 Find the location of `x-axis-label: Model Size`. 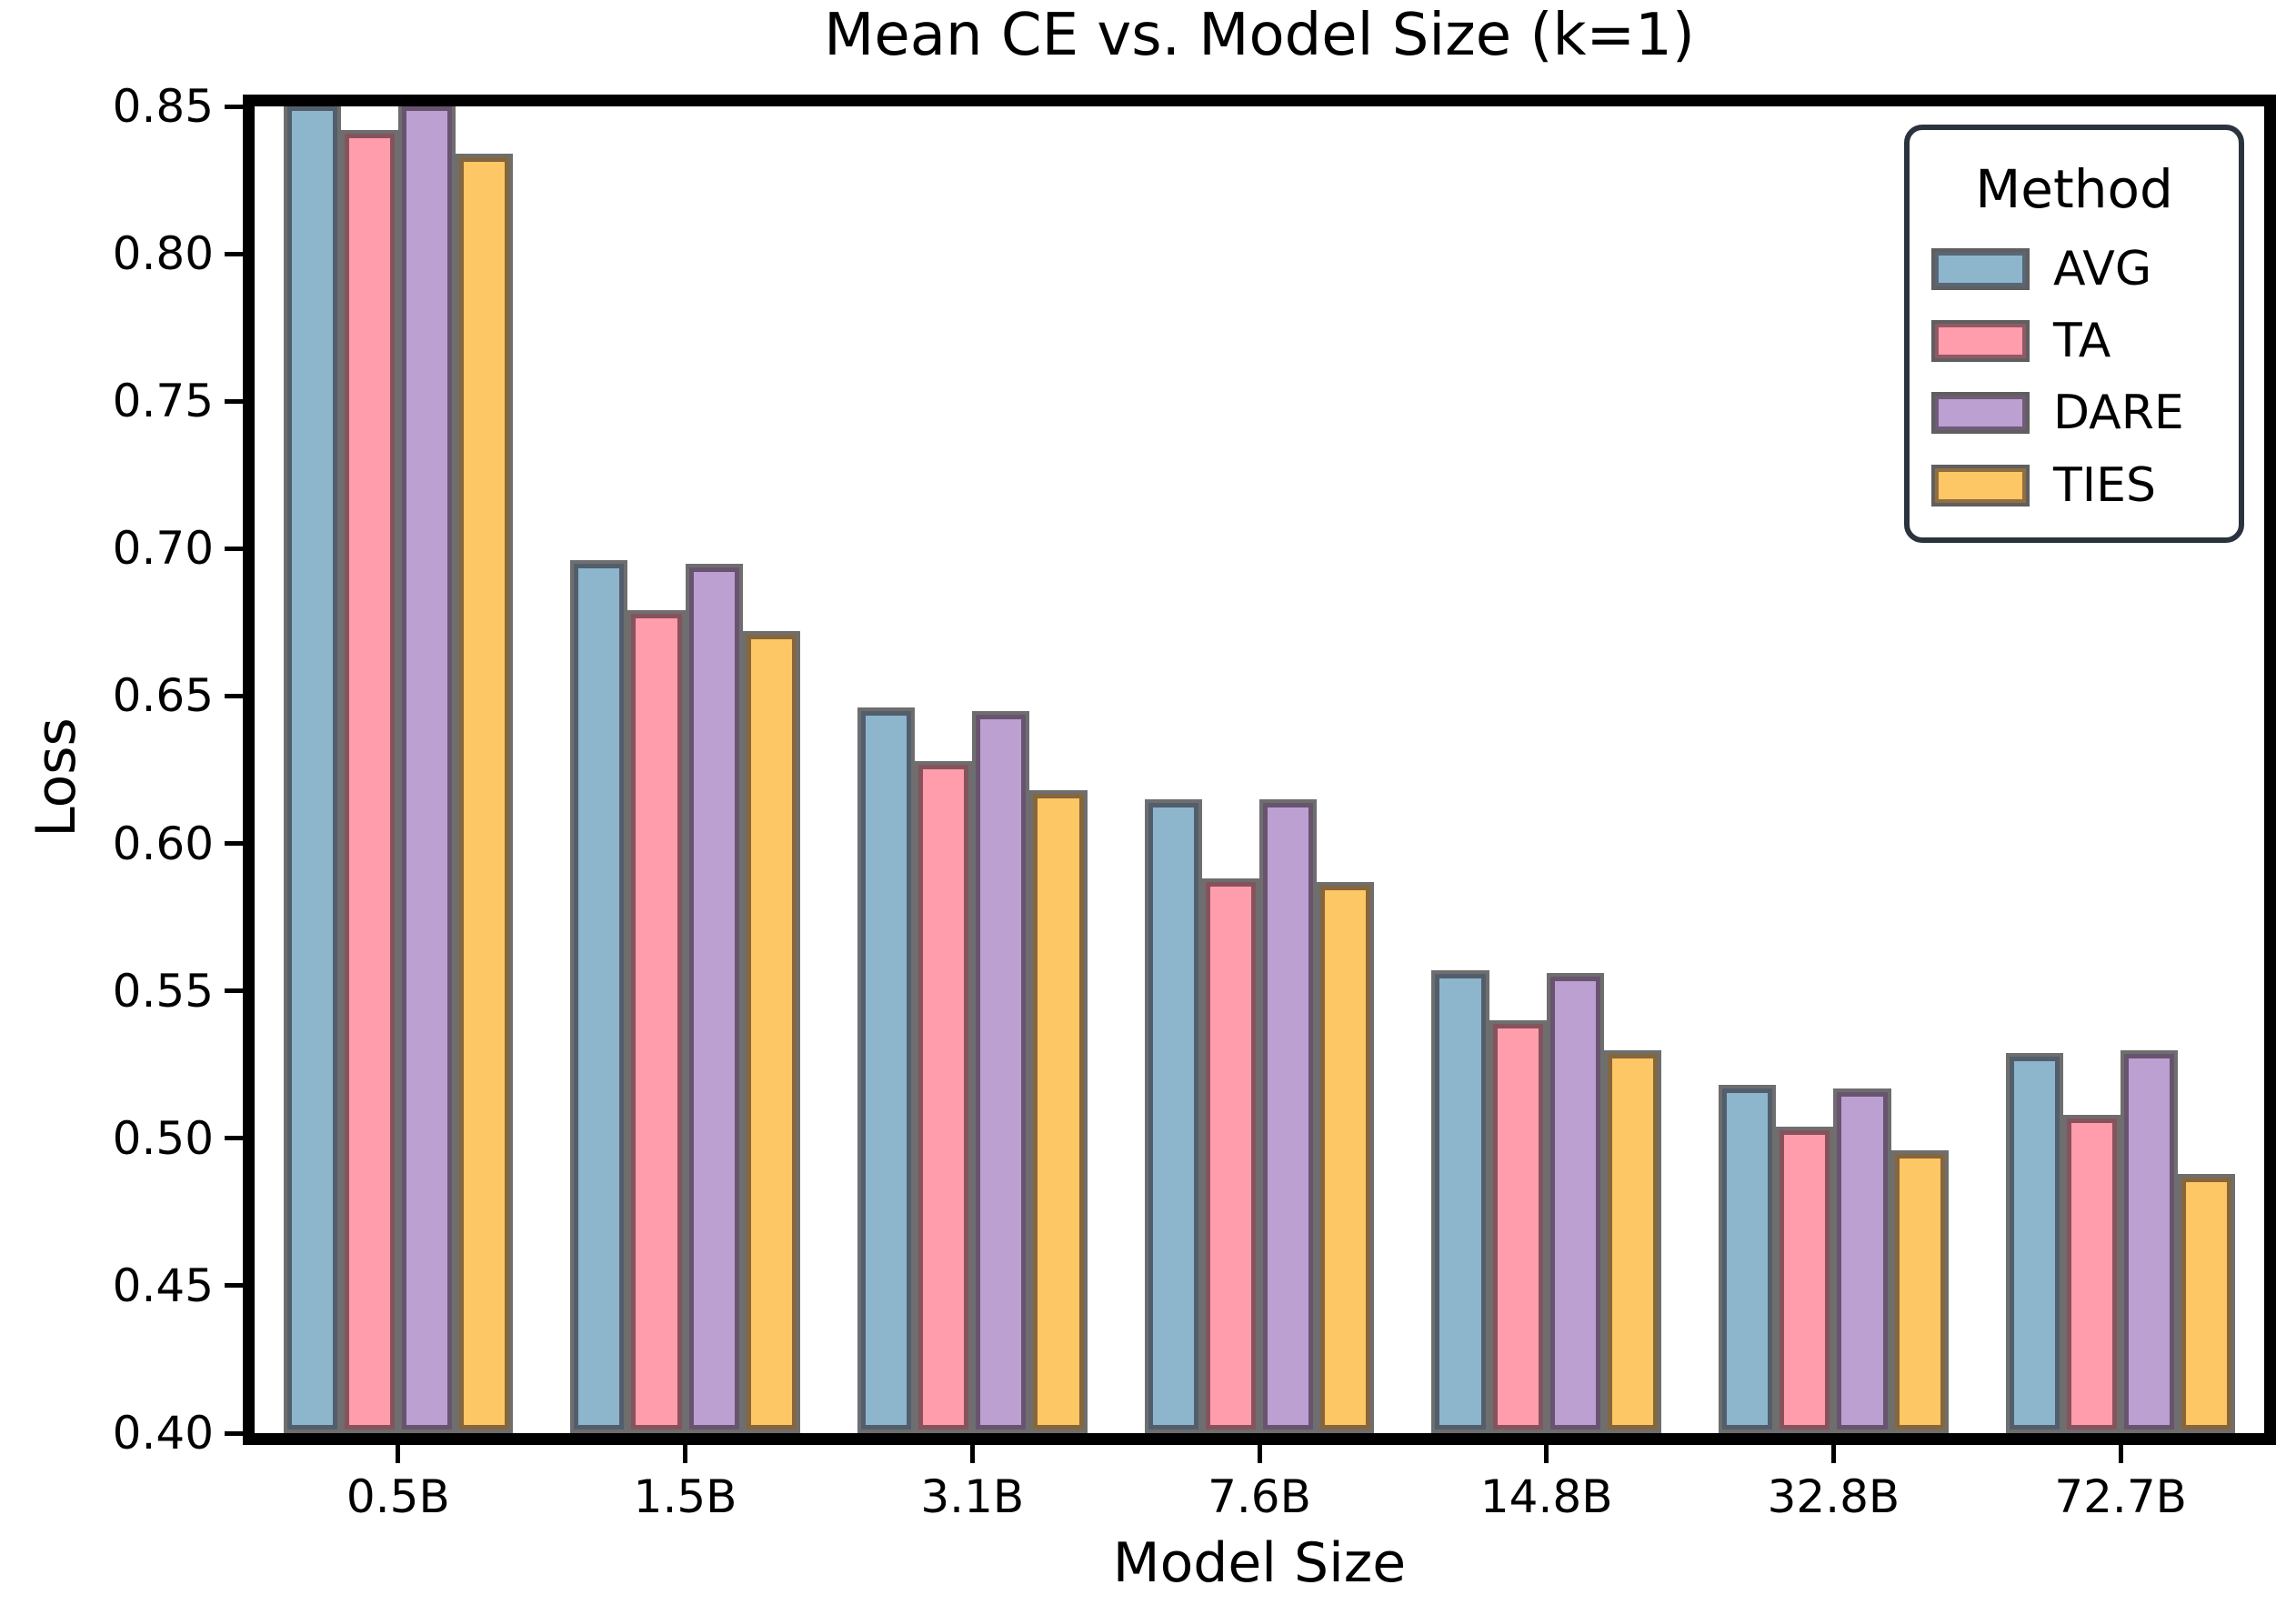

x-axis-label: Model Size is located at coordinates (1259, 1563).